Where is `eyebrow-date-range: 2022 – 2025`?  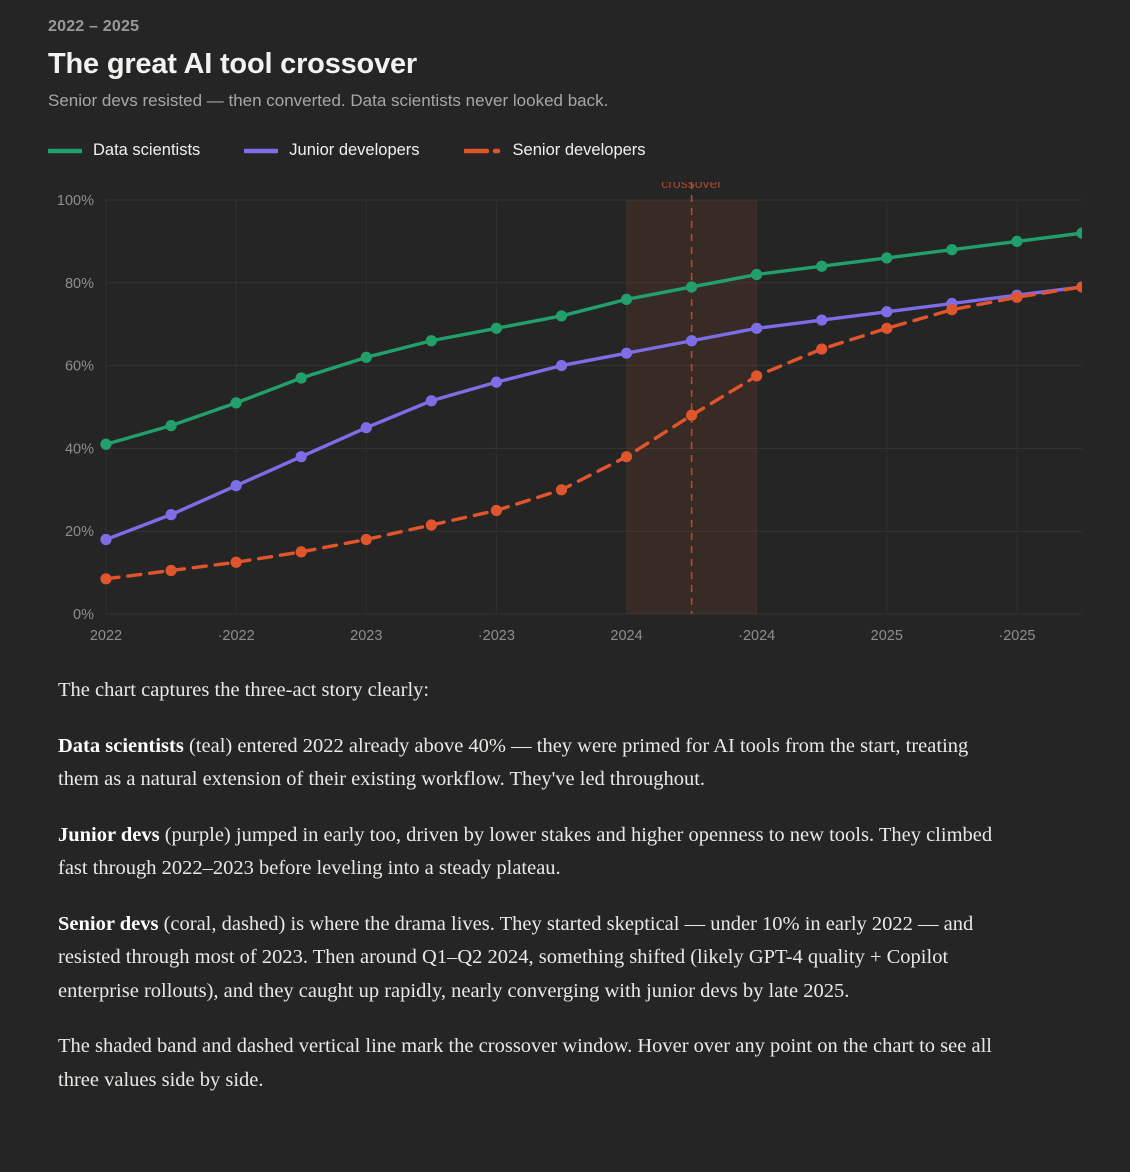 eyebrow-date-range: 2022 – 2025 is located at coordinates (94, 26).